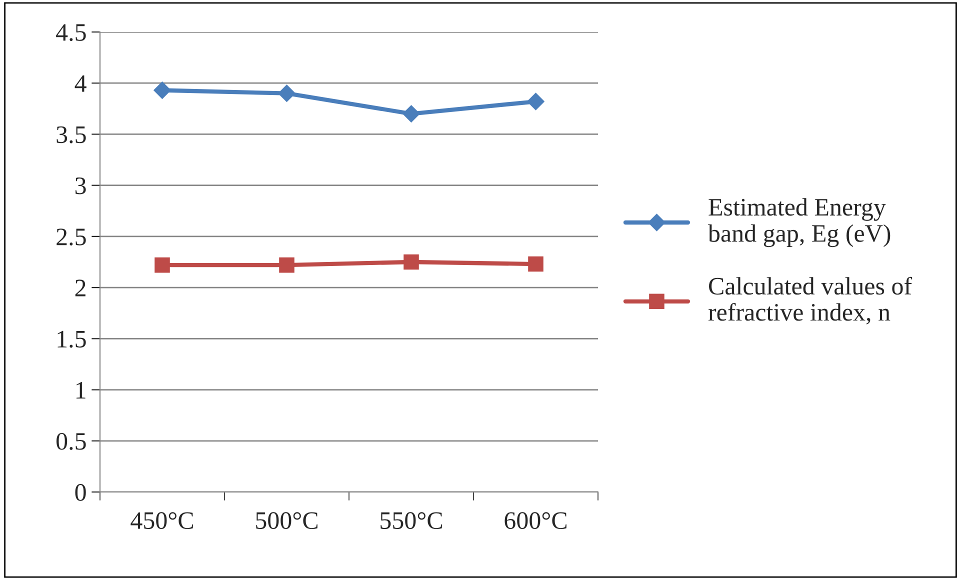 Image resolution: width=961 pixels, height=580 pixels. What do you see at coordinates (71, 237) in the screenshot?
I see `y-tick-label: 2.5` at bounding box center [71, 237].